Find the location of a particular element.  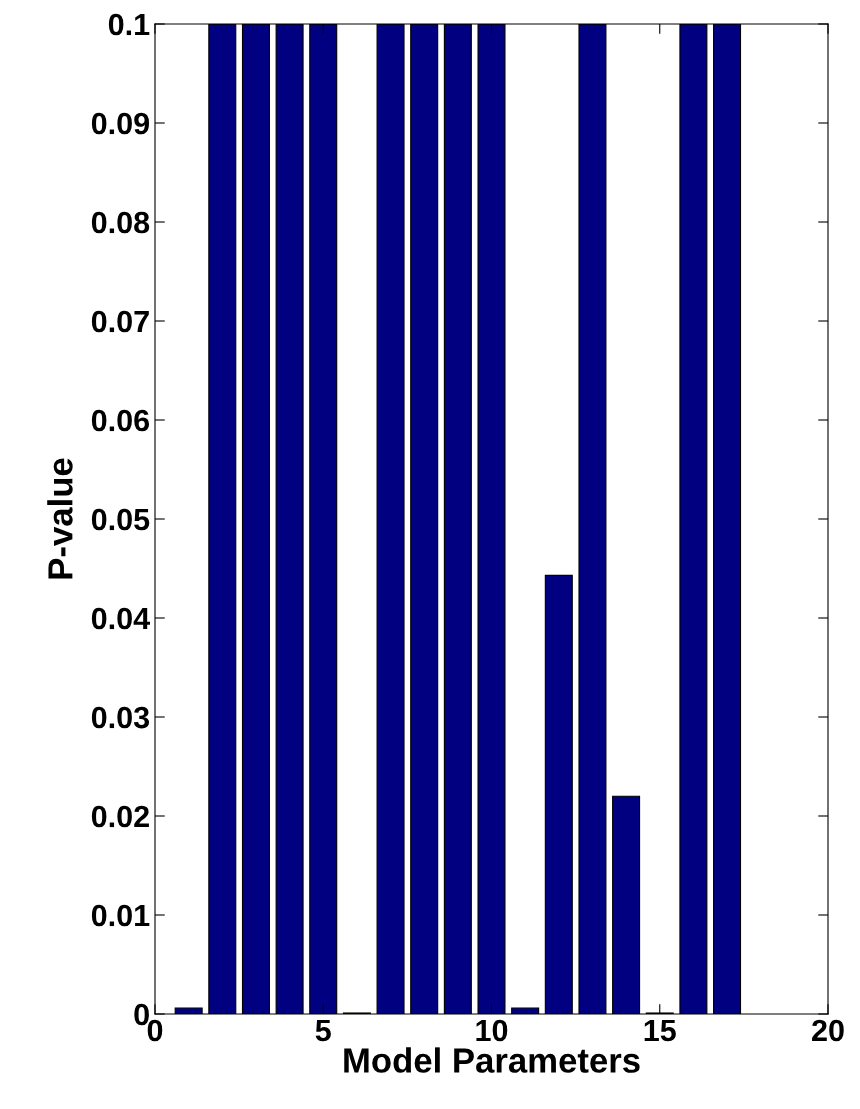

y-tick-label: 0.01 is located at coordinates (120, 915).